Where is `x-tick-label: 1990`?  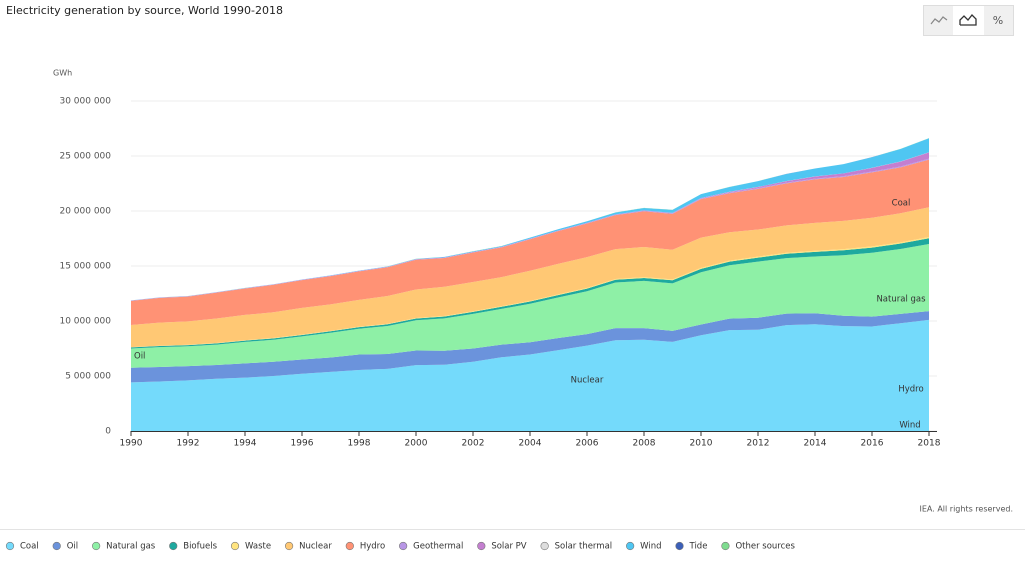
x-tick-label: 1990 is located at coordinates (131, 444).